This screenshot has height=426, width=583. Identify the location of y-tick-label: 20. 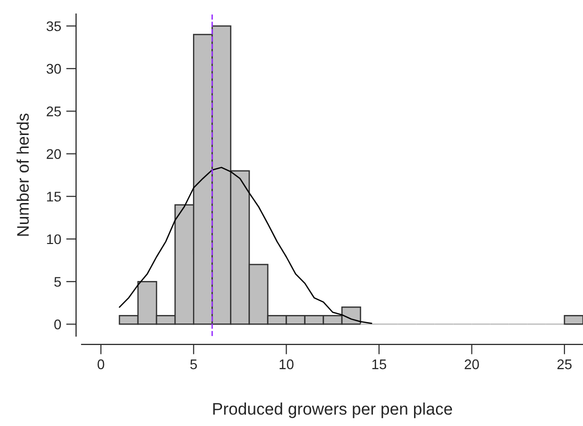
(53, 154).